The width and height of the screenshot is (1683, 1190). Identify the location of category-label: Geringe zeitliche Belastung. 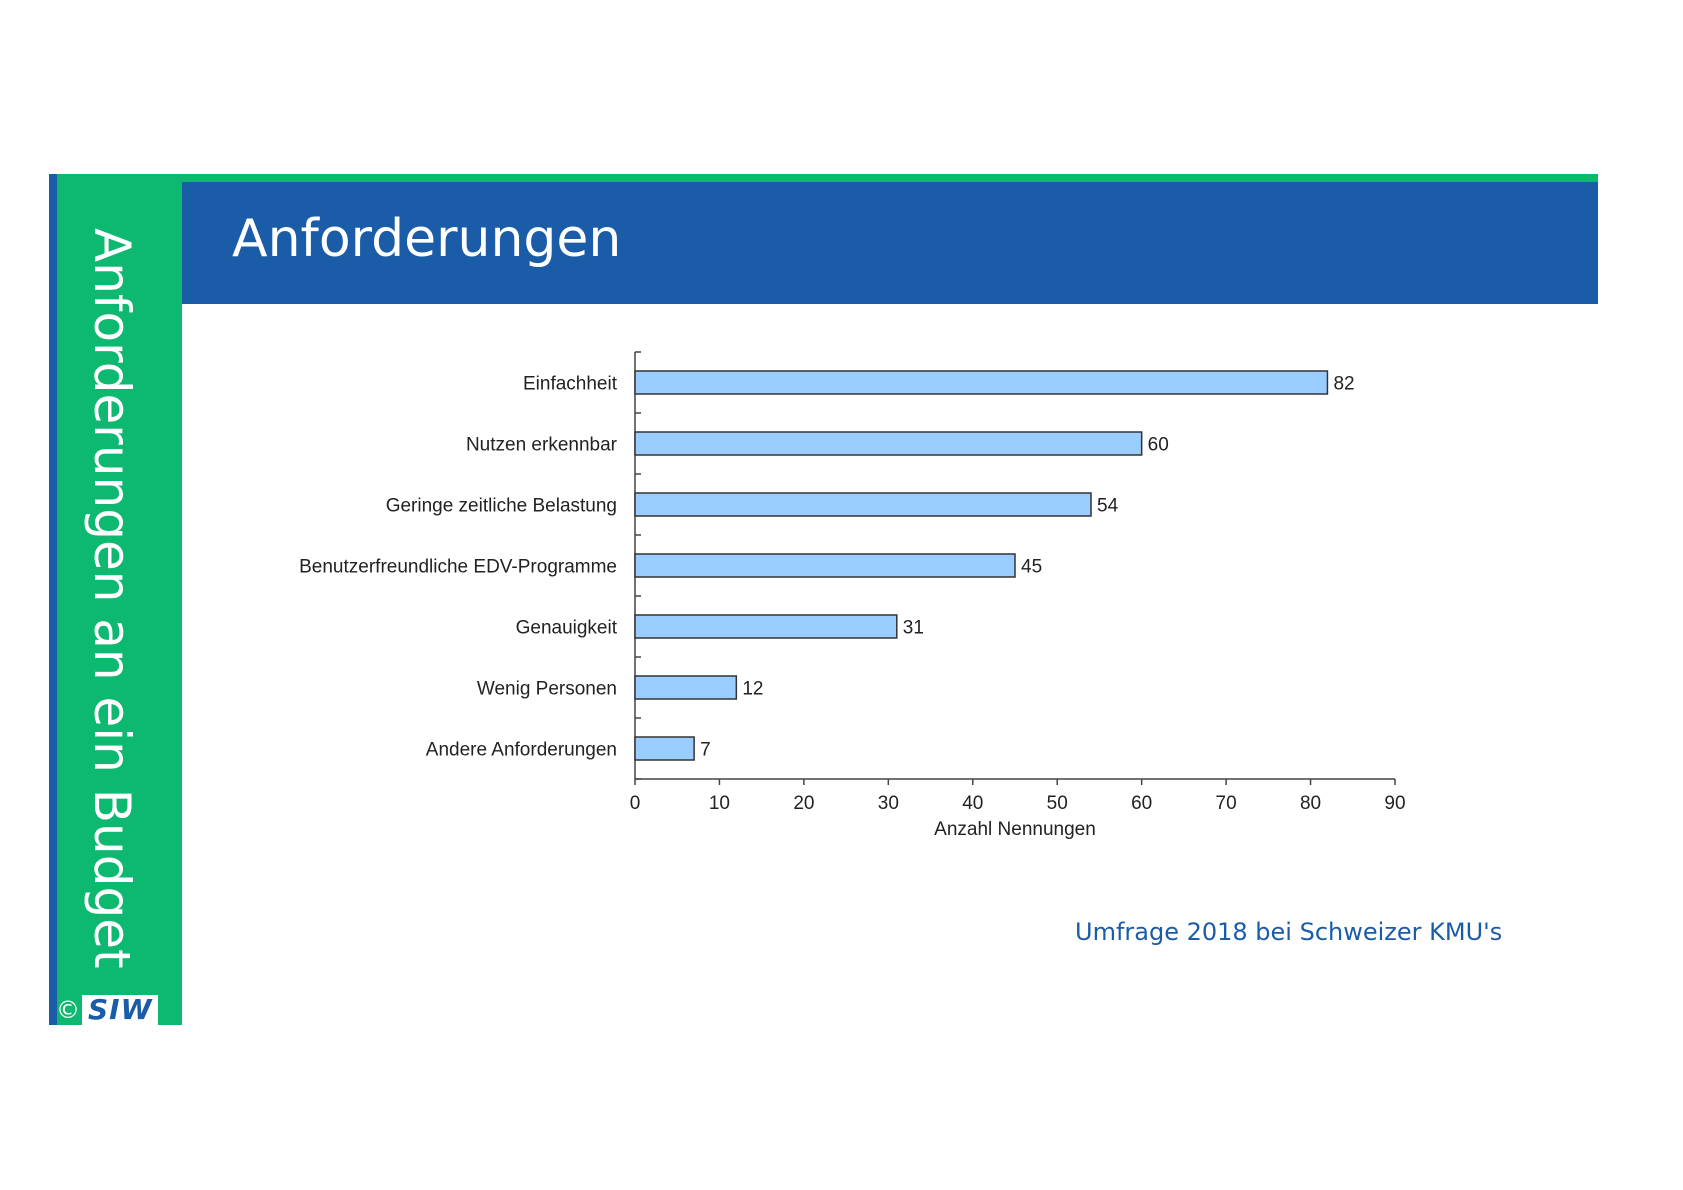
(501, 506).